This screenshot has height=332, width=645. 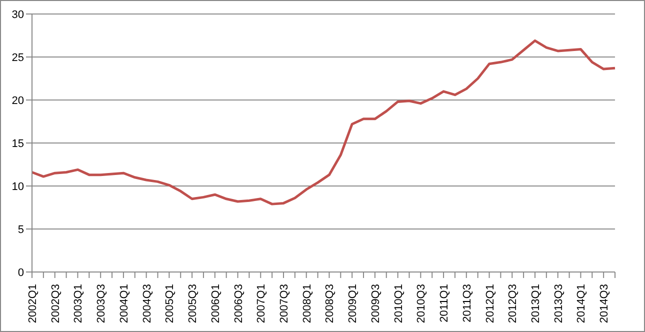 I want to click on x-tick-label: 2013Q1, so click(x=536, y=304).